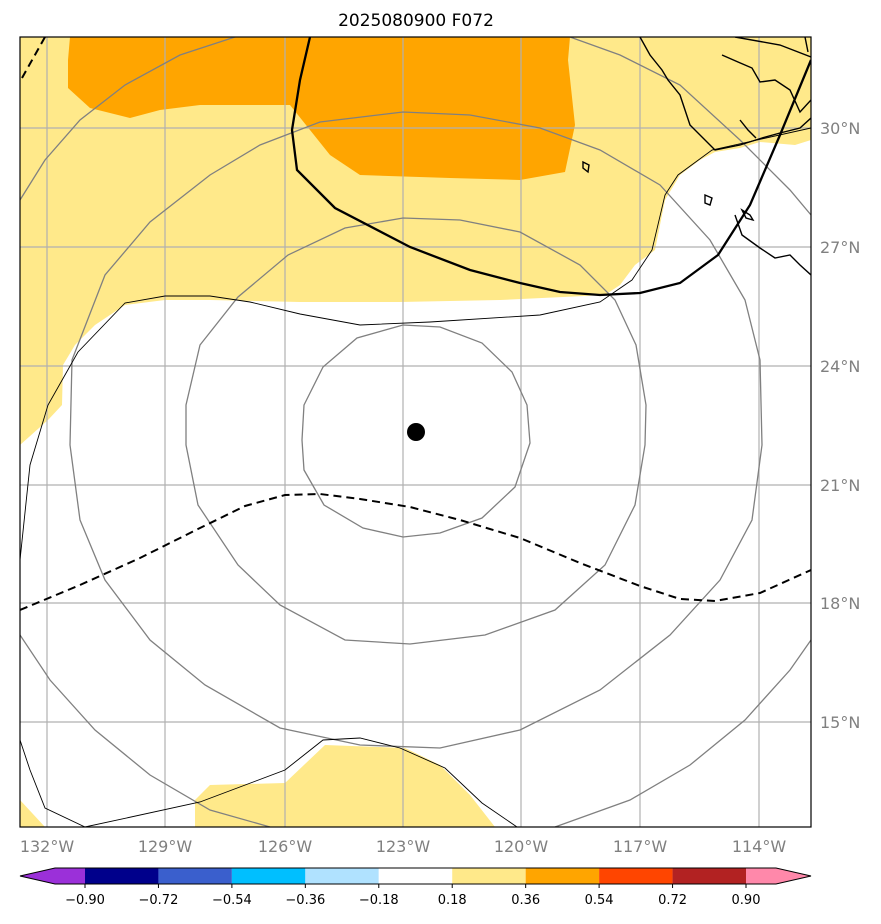 This screenshot has height=924, width=881. What do you see at coordinates (415, 551) in the screenshot?
I see `dashed-contour-south` at bounding box center [415, 551].